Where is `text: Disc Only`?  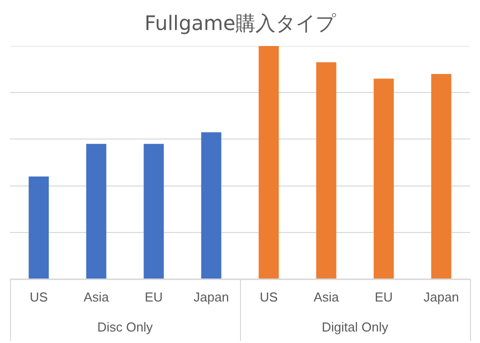 text: Disc Only is located at coordinates (125, 327).